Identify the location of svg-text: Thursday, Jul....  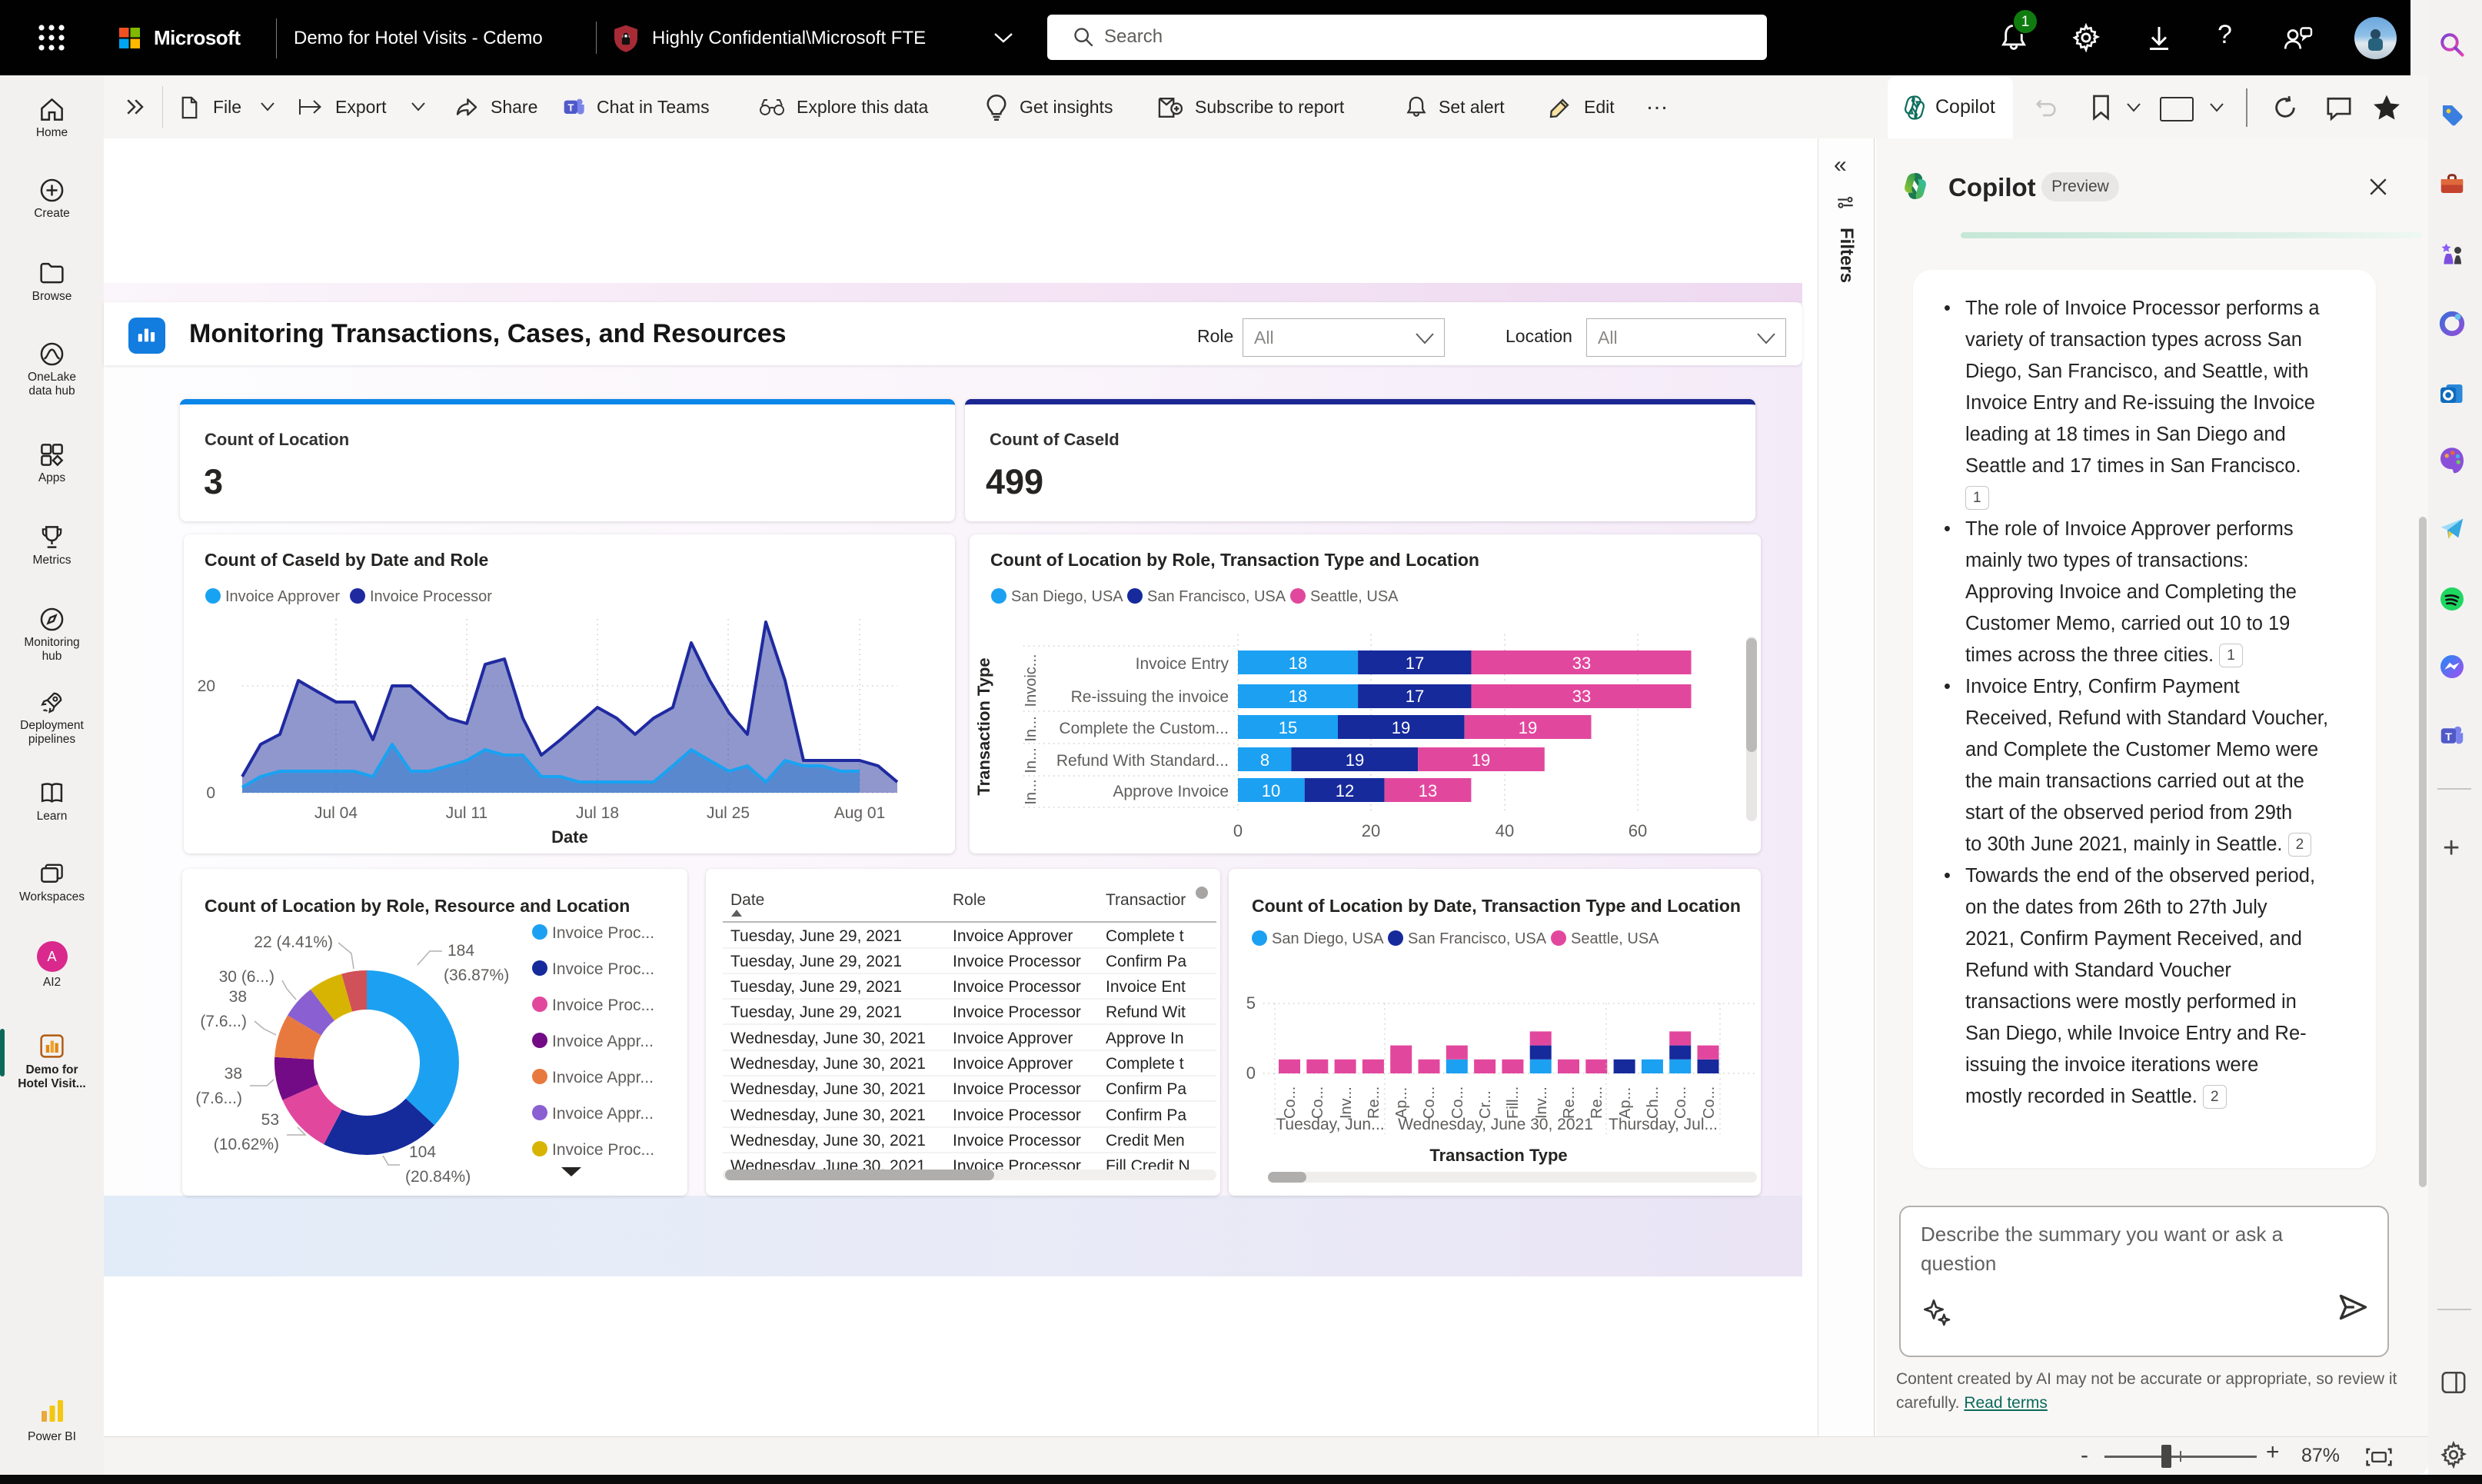
(1664, 1124).